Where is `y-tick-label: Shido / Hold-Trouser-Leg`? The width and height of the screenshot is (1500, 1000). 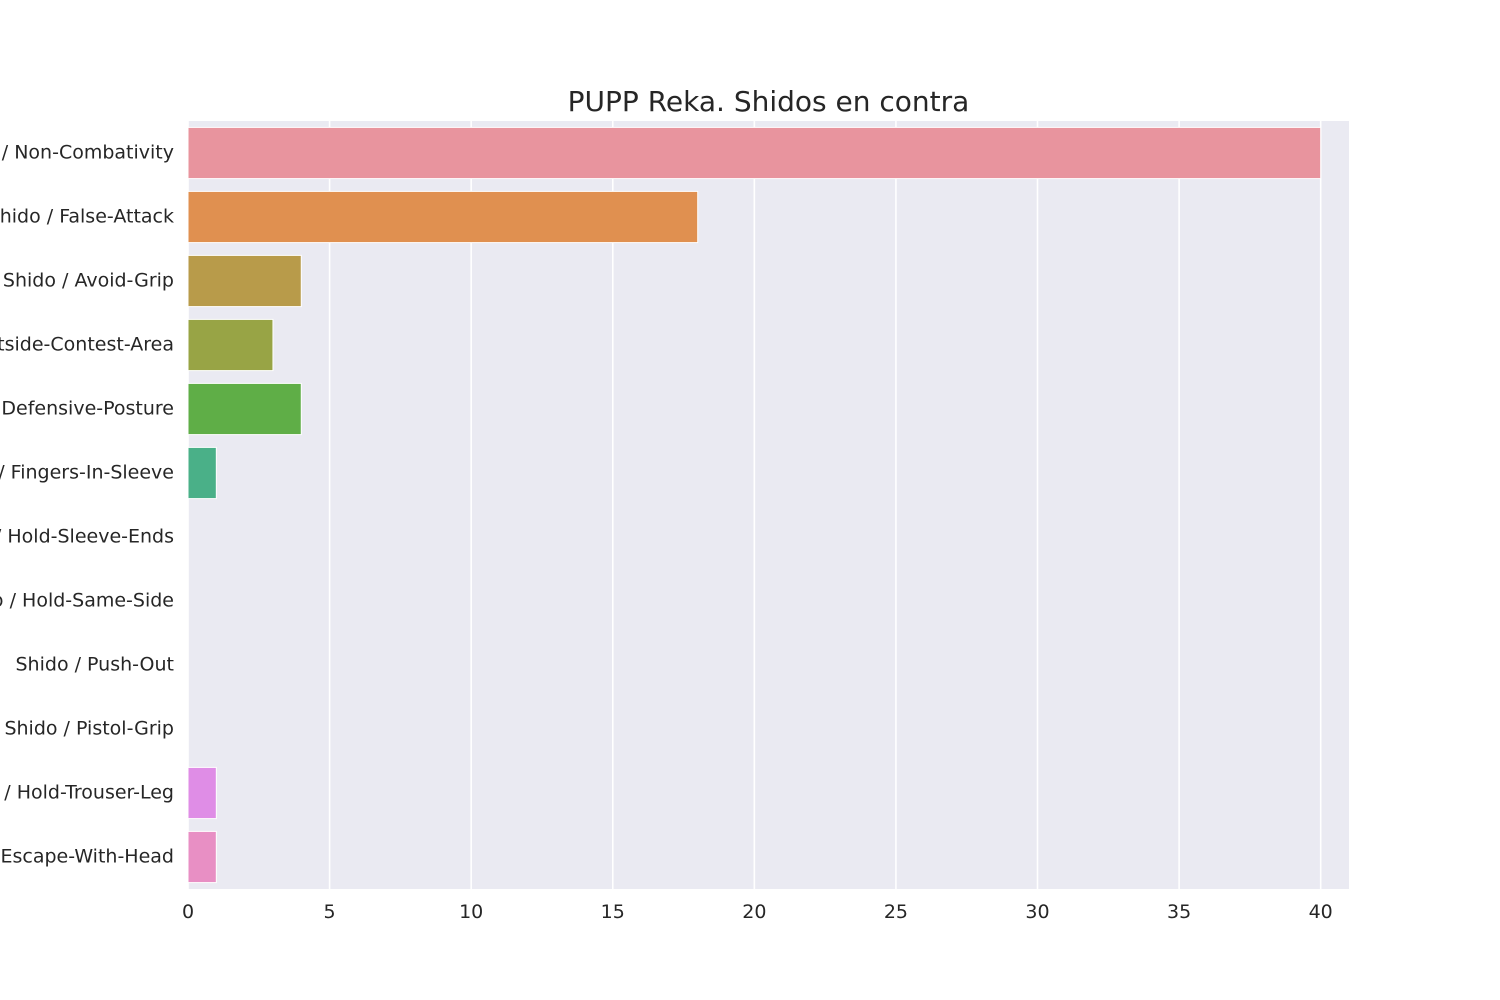
y-tick-label: Shido / Hold-Trouser-Leg is located at coordinates (87, 793).